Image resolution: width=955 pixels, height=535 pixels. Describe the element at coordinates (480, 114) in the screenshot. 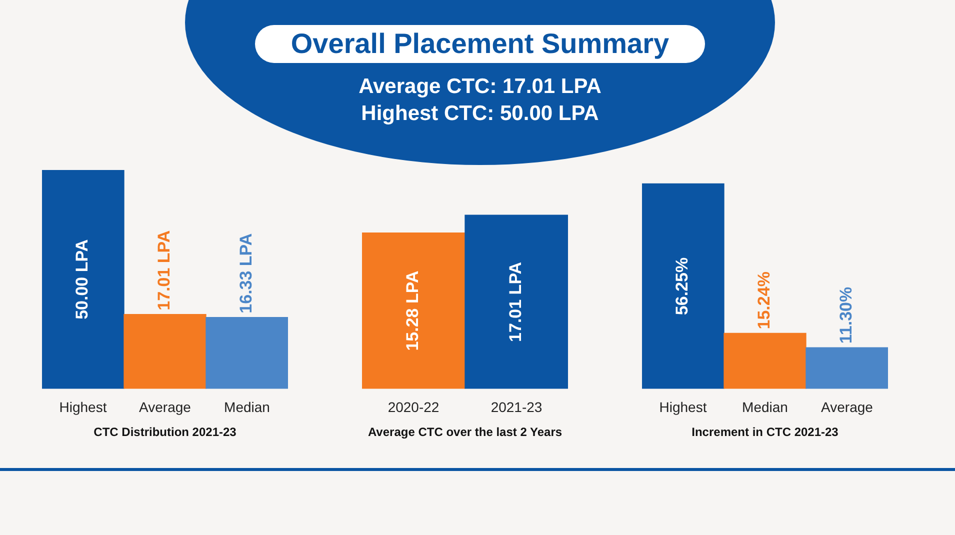

I see `text: Highest CTC: 50.00 LPA` at that location.